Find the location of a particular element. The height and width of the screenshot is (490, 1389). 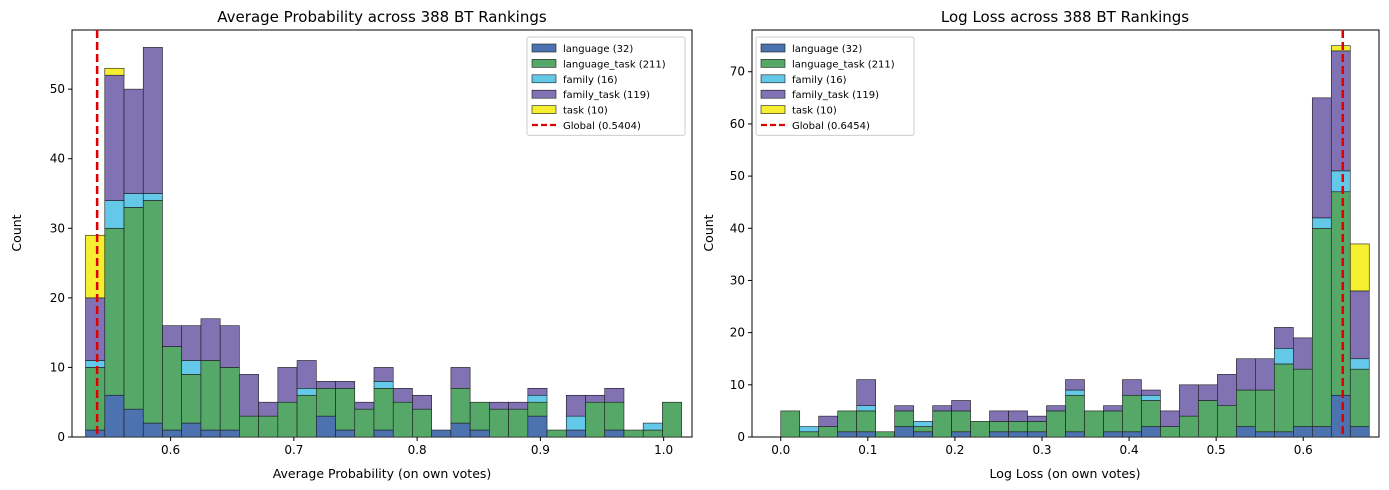

legend-entry: family_task (119) is located at coordinates (835, 95).